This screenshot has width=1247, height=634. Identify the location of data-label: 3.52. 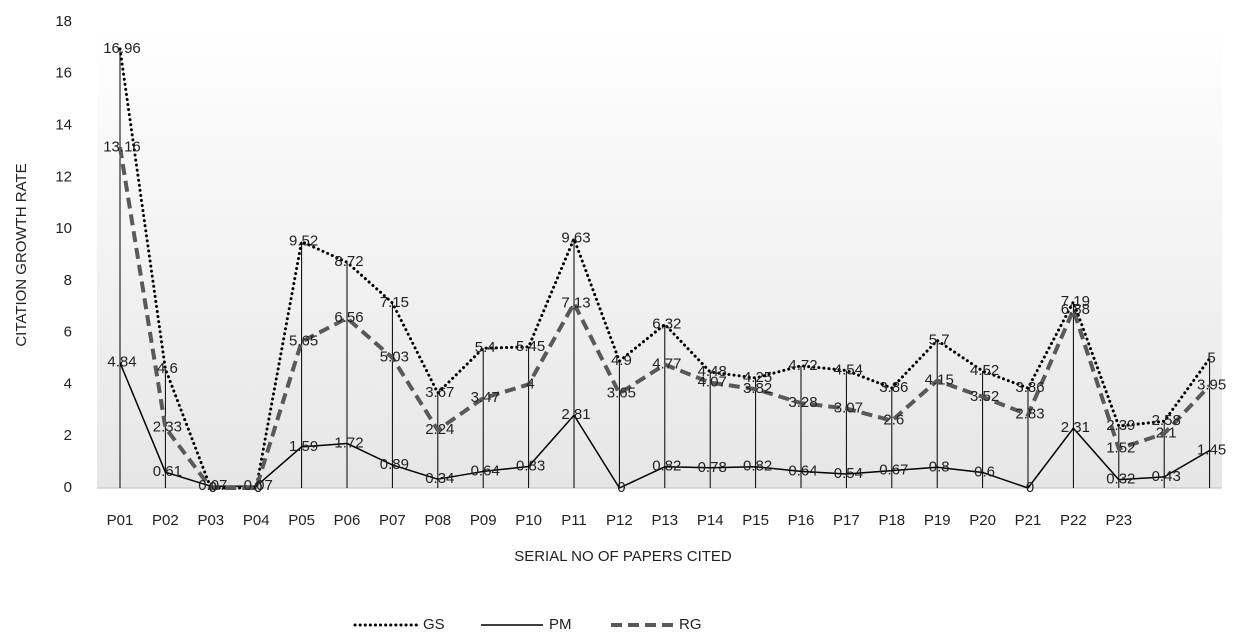
(984, 396).